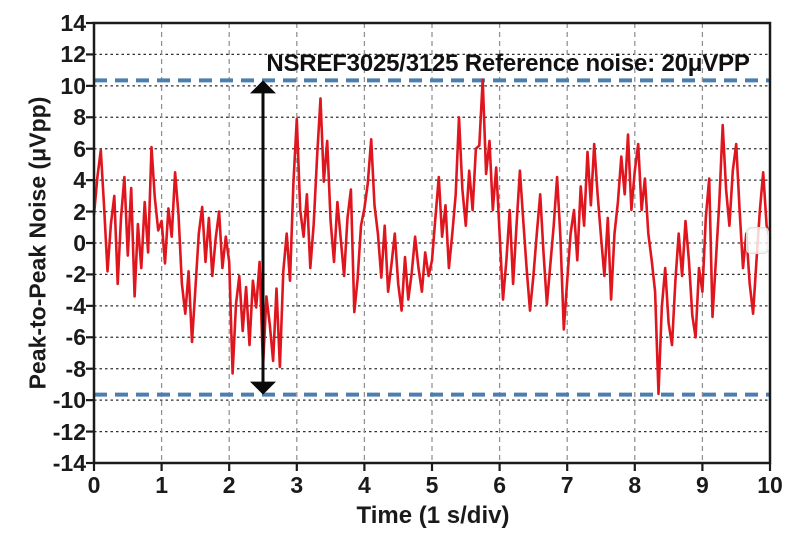 This screenshot has width=799, height=542. Describe the element at coordinates (79, 117) in the screenshot. I see `y-tick-label: 8` at that location.